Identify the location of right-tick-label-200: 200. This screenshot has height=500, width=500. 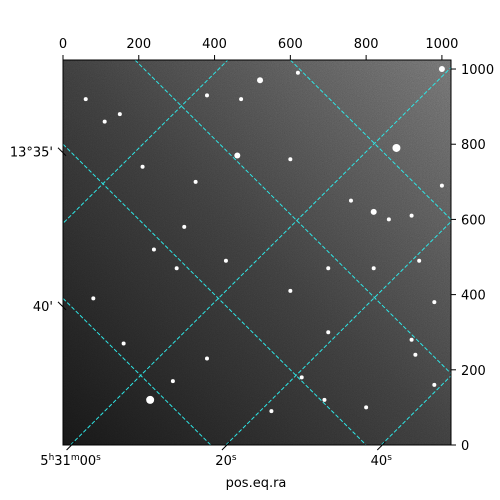
(473, 371).